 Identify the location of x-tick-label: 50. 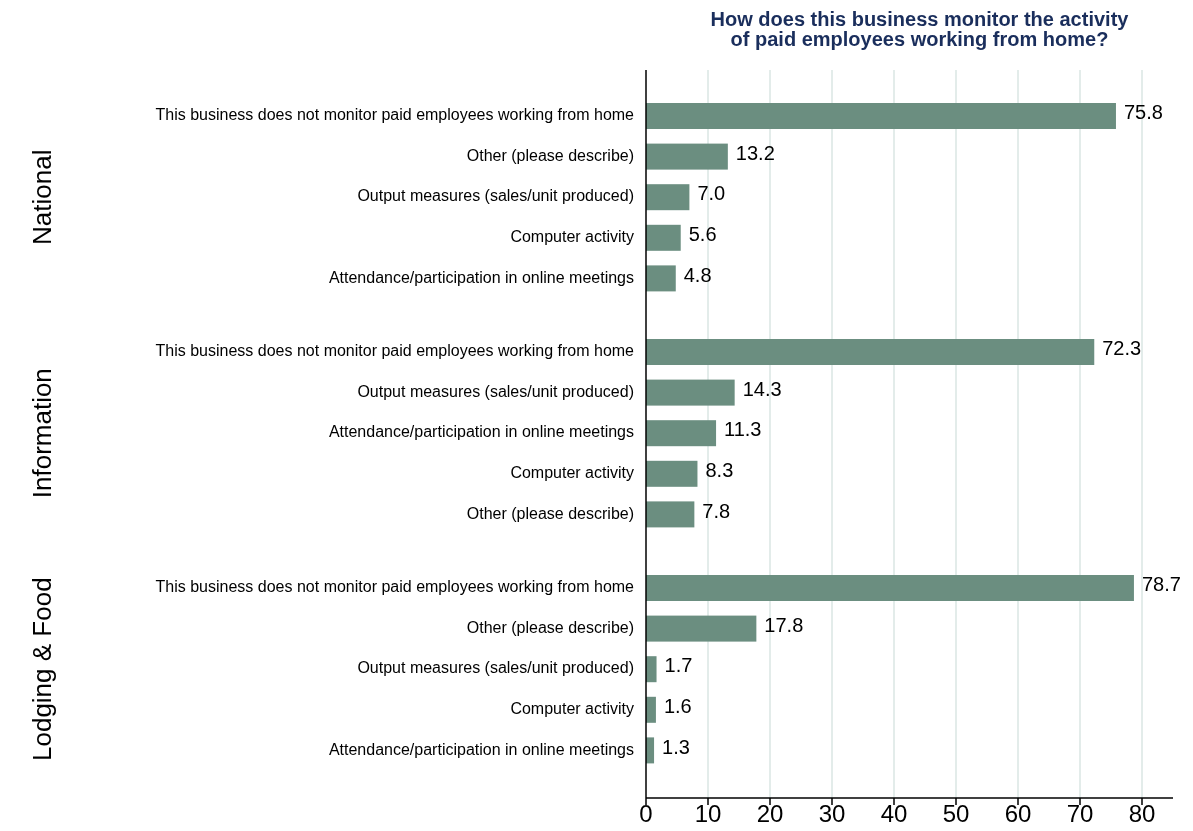
(956, 813).